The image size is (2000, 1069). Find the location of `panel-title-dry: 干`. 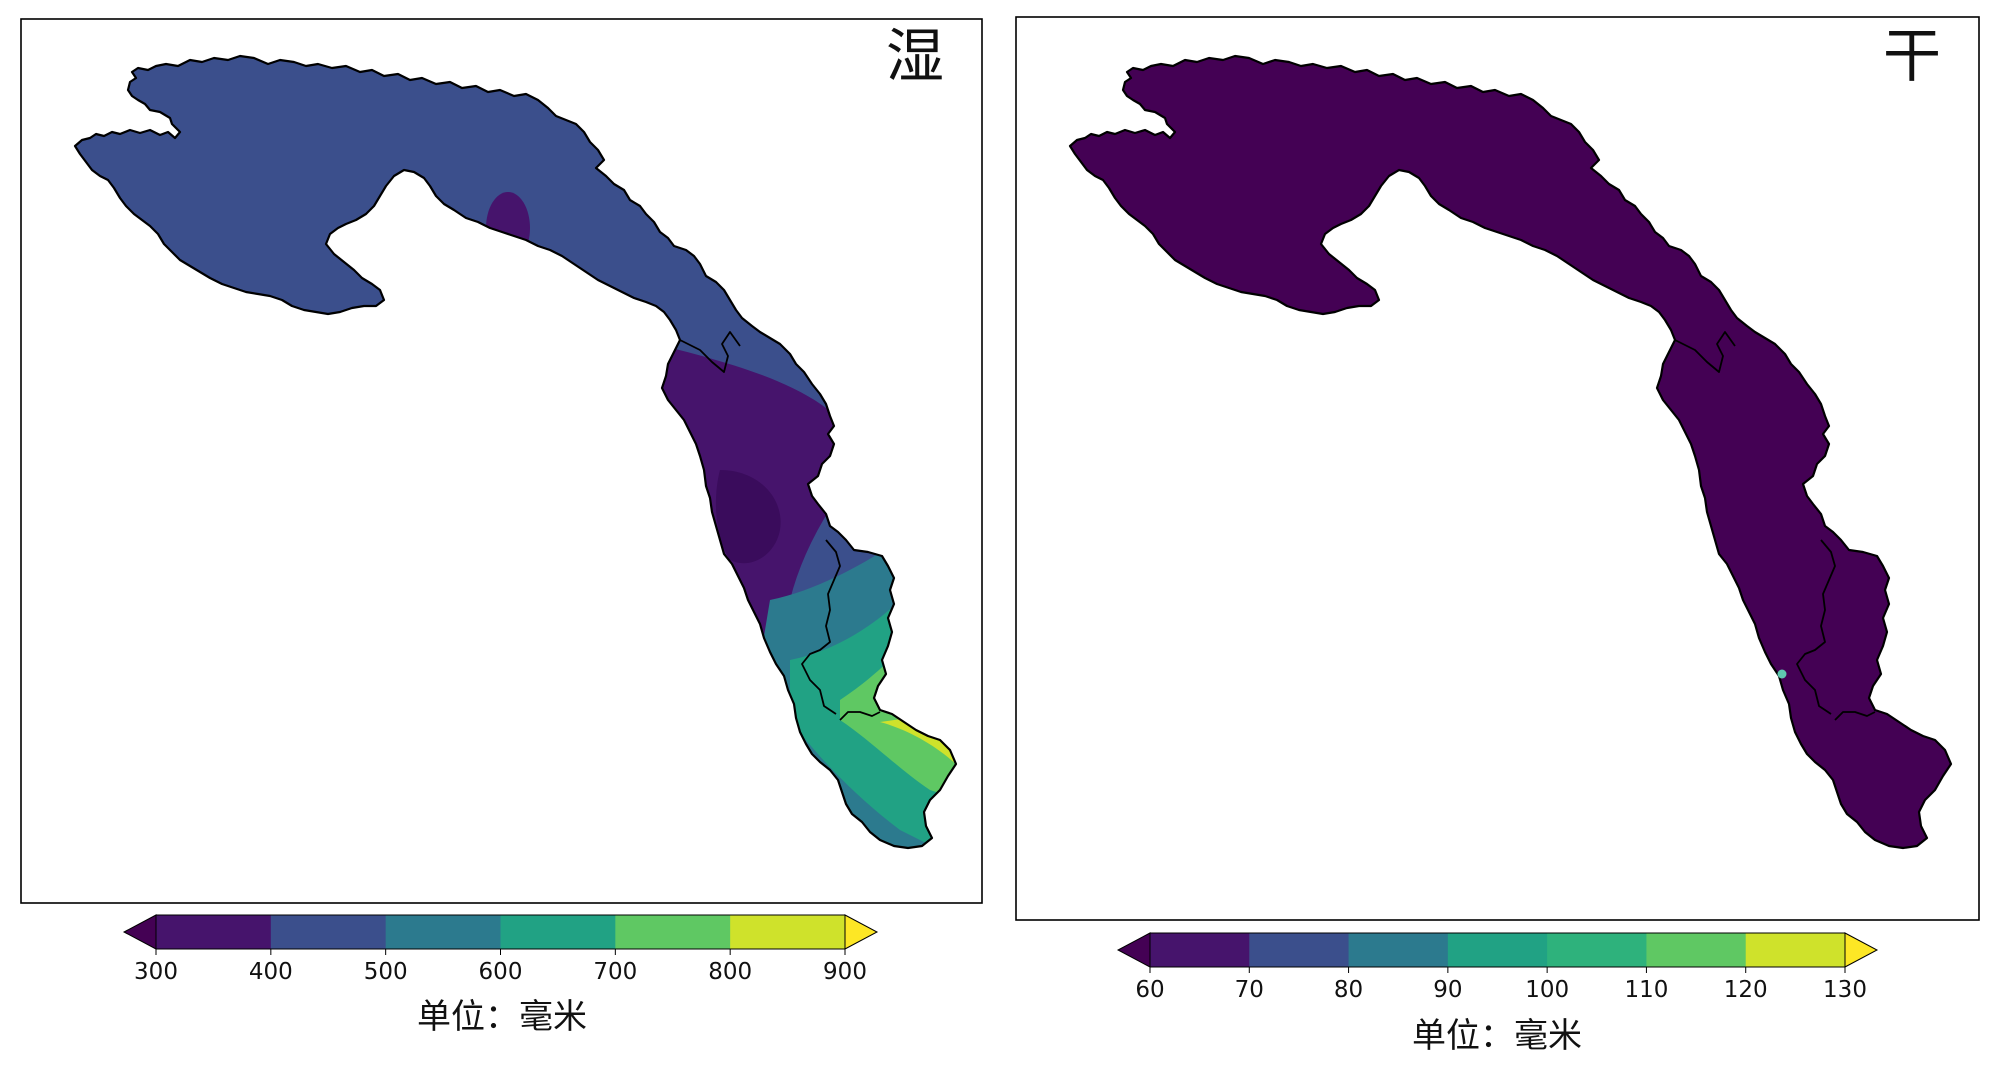

panel-title-dry: 干 is located at coordinates (1912, 56).